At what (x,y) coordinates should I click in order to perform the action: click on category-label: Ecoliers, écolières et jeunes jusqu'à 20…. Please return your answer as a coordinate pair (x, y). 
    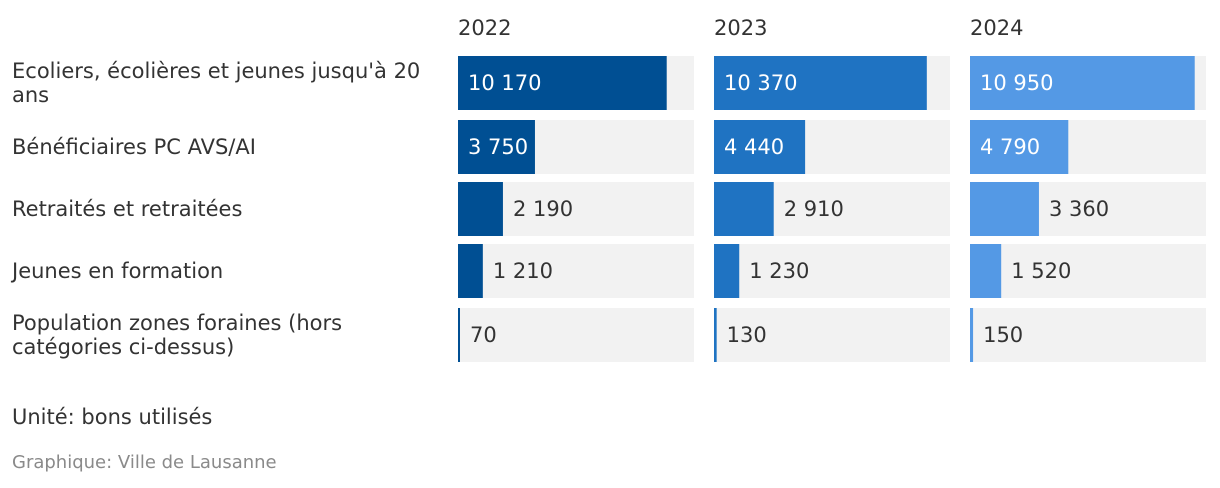
    Looking at the image, I should click on (216, 83).